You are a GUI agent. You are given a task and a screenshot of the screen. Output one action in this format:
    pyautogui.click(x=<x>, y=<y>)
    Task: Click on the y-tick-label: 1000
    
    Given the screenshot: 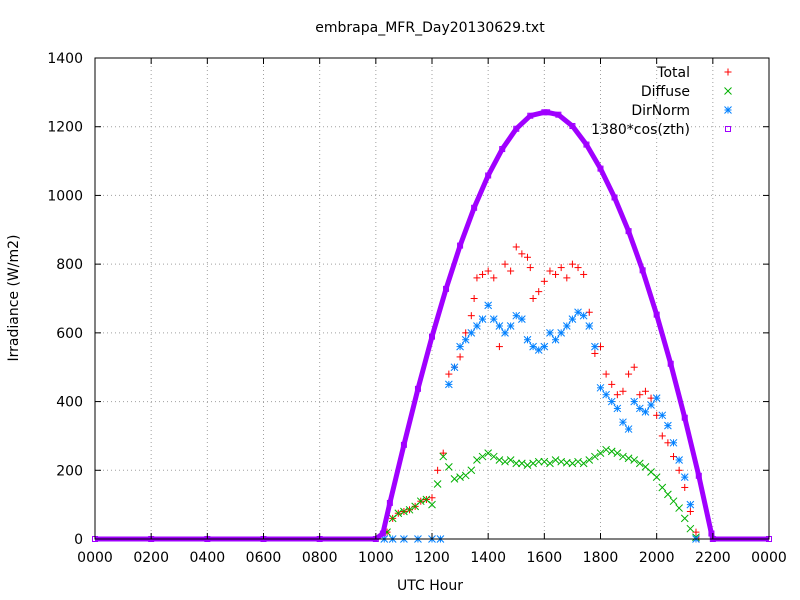 What is the action you would take?
    pyautogui.click(x=65, y=196)
    